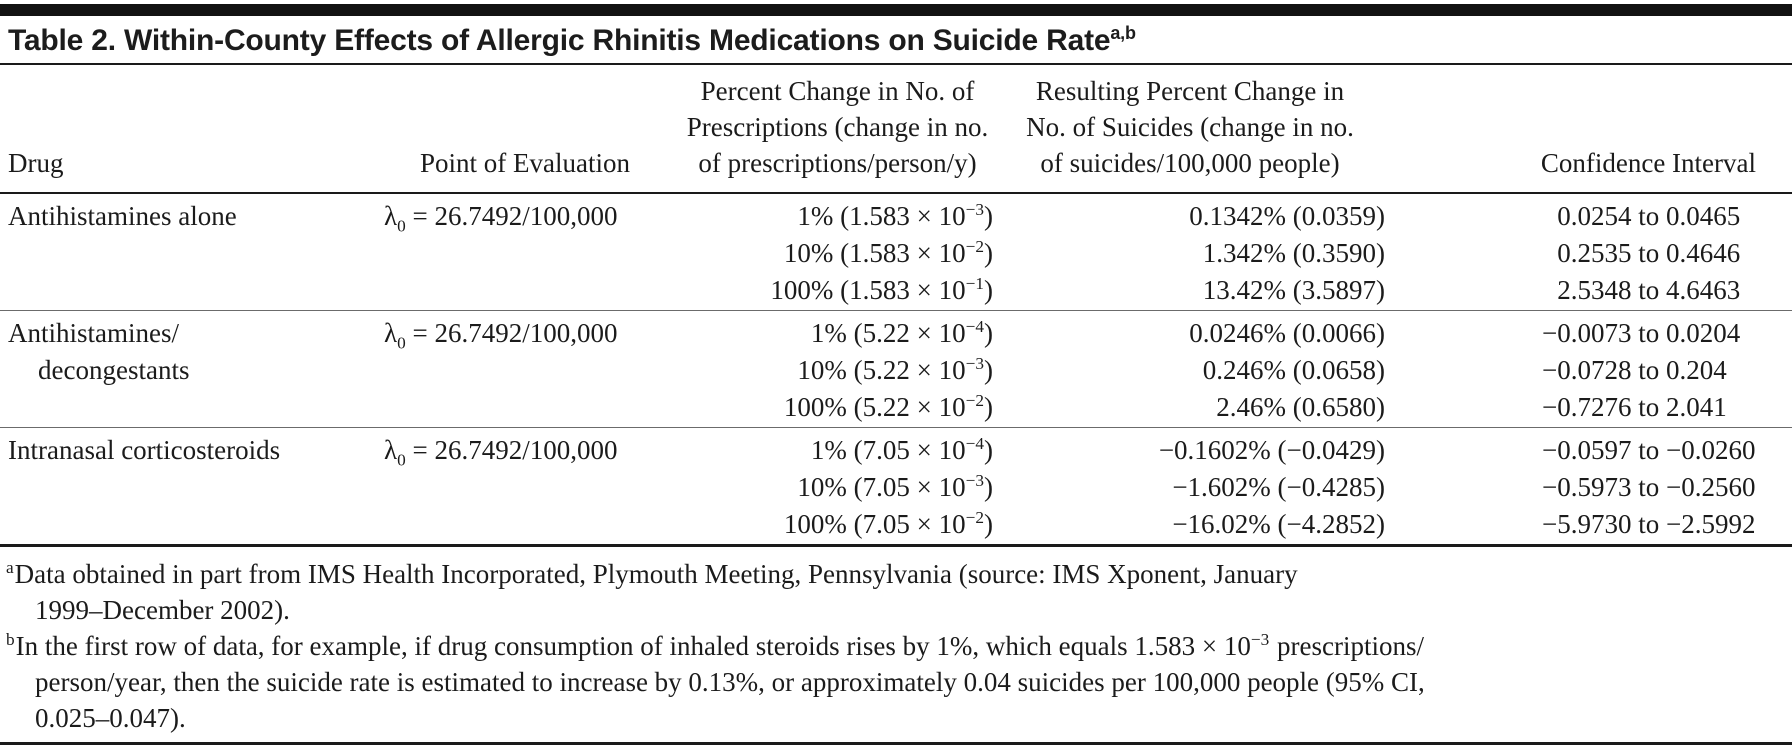 This screenshot has width=1792, height=756. What do you see at coordinates (1123, 33) in the screenshot?
I see `table-title-footnote-markers: a,b` at bounding box center [1123, 33].